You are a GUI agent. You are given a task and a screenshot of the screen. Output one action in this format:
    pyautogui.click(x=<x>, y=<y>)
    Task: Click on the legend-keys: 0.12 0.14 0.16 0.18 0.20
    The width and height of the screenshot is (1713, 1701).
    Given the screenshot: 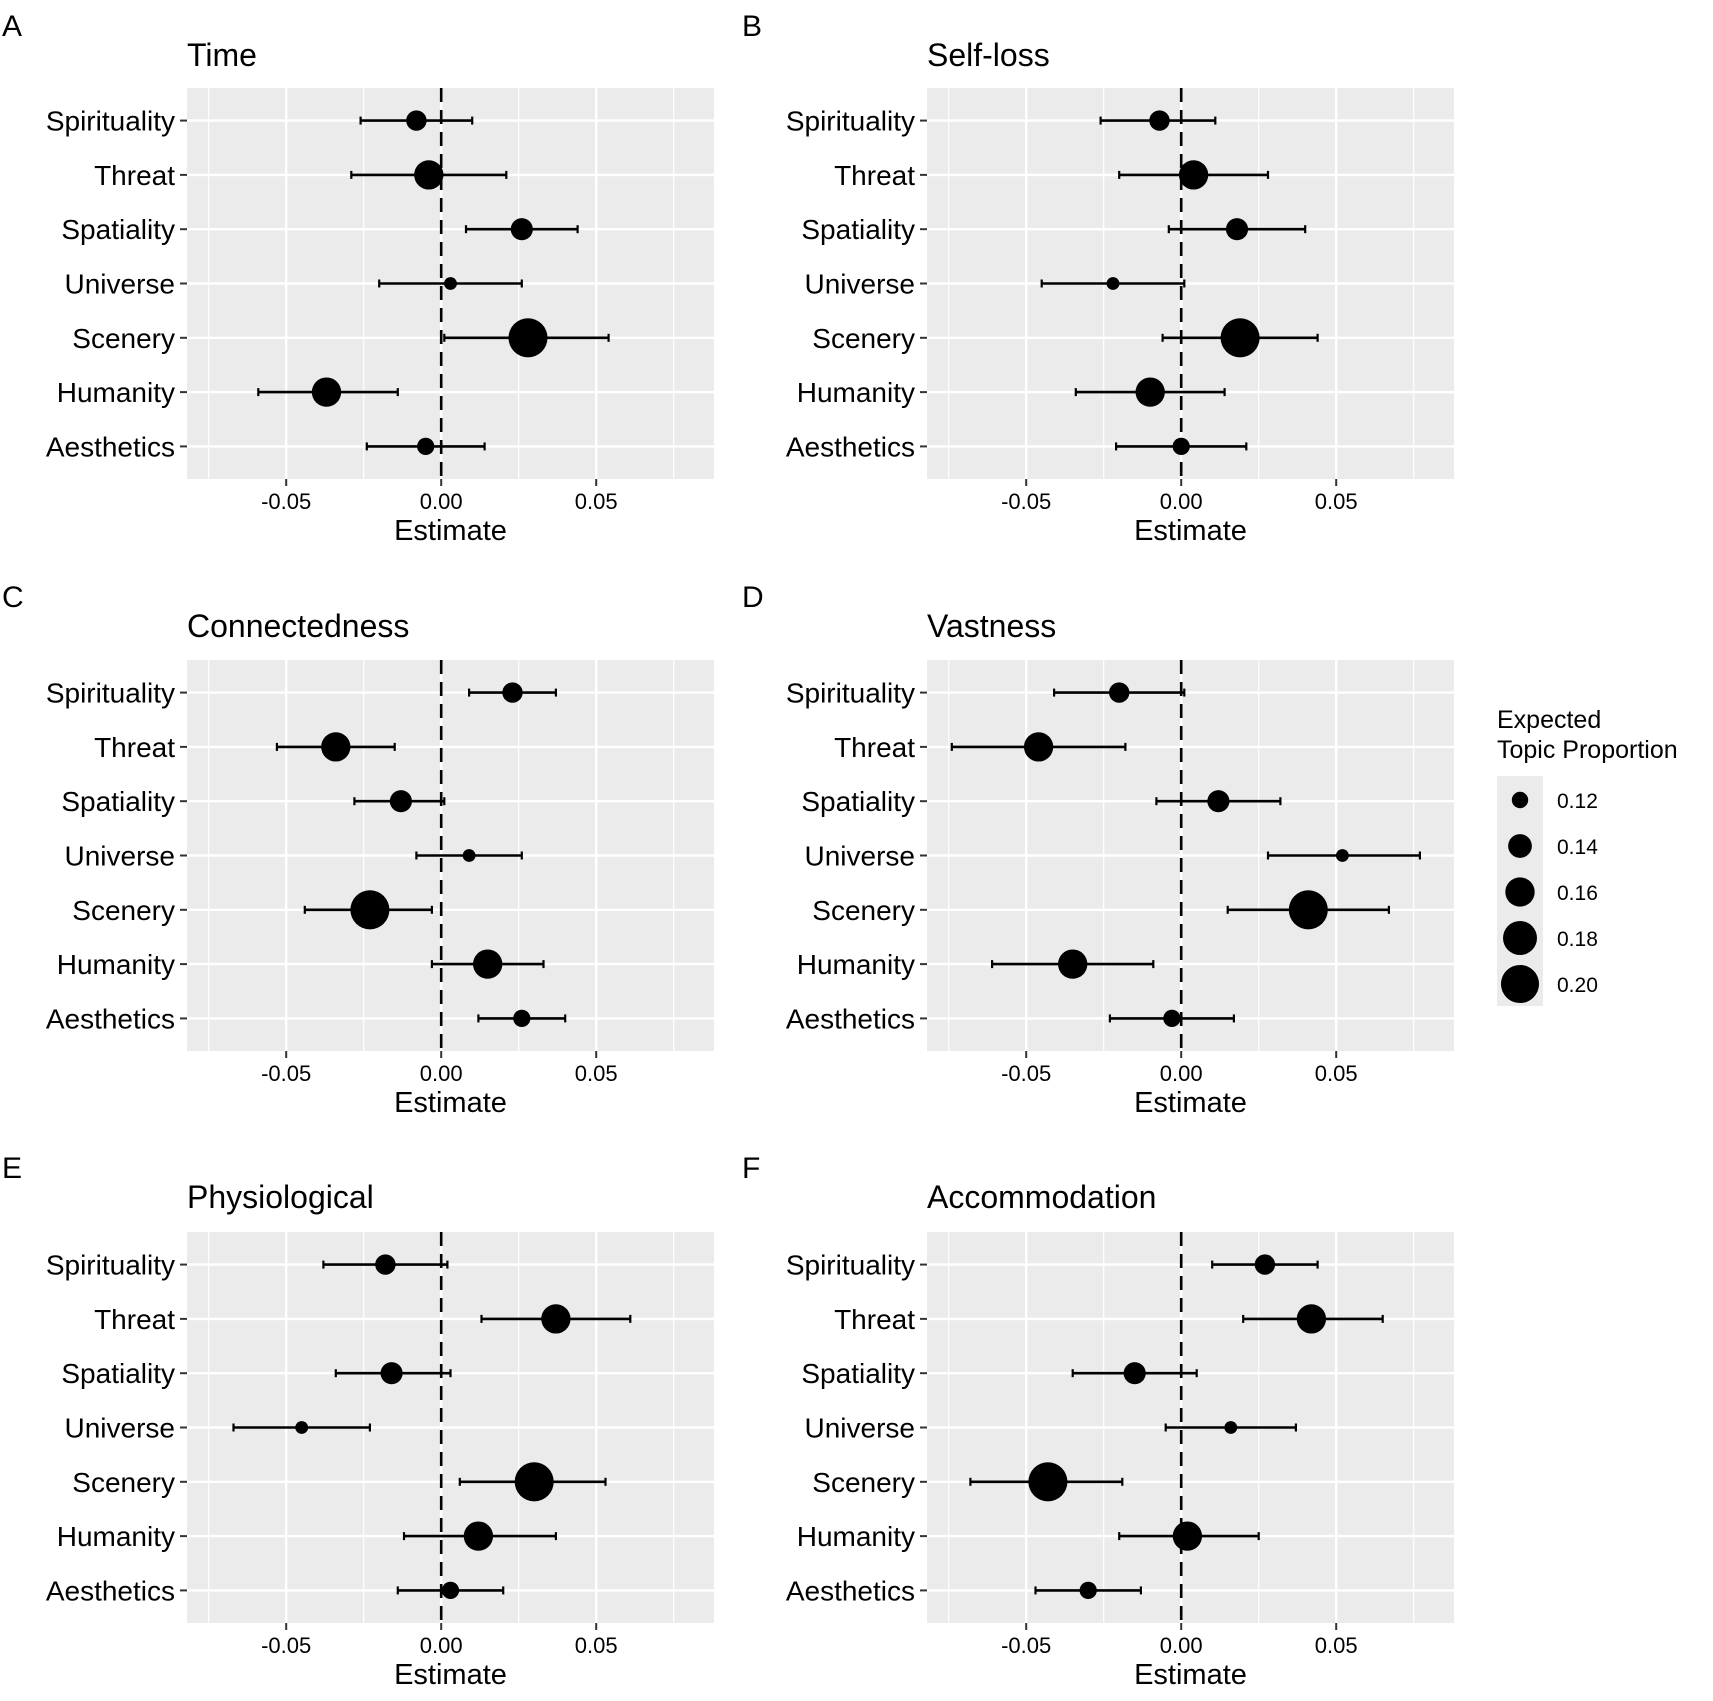 What is the action you would take?
    pyautogui.click(x=1549, y=897)
    